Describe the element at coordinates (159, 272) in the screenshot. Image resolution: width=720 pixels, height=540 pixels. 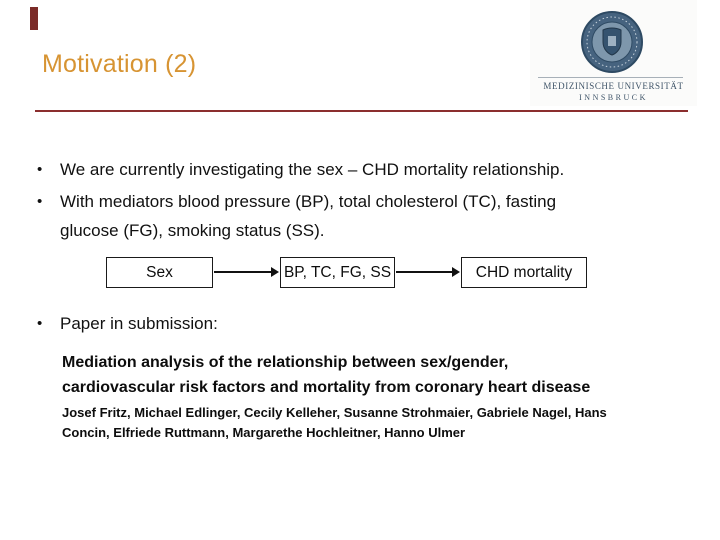
I see `diagram-box-sex: Sex` at that location.